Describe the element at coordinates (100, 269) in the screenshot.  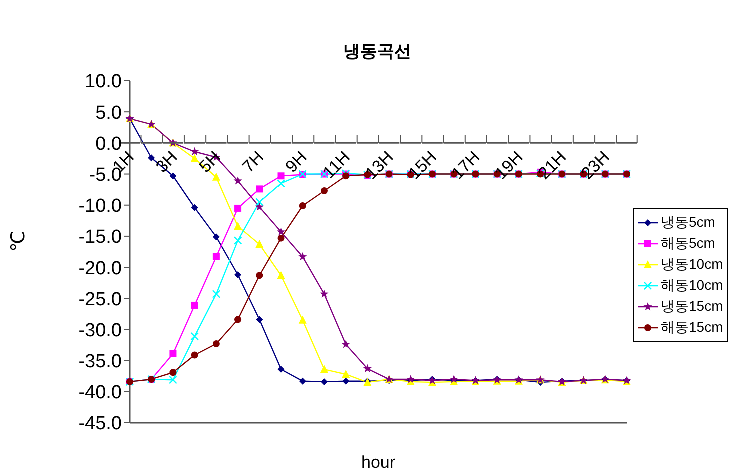
I see `y-tick-label: -20.0` at that location.